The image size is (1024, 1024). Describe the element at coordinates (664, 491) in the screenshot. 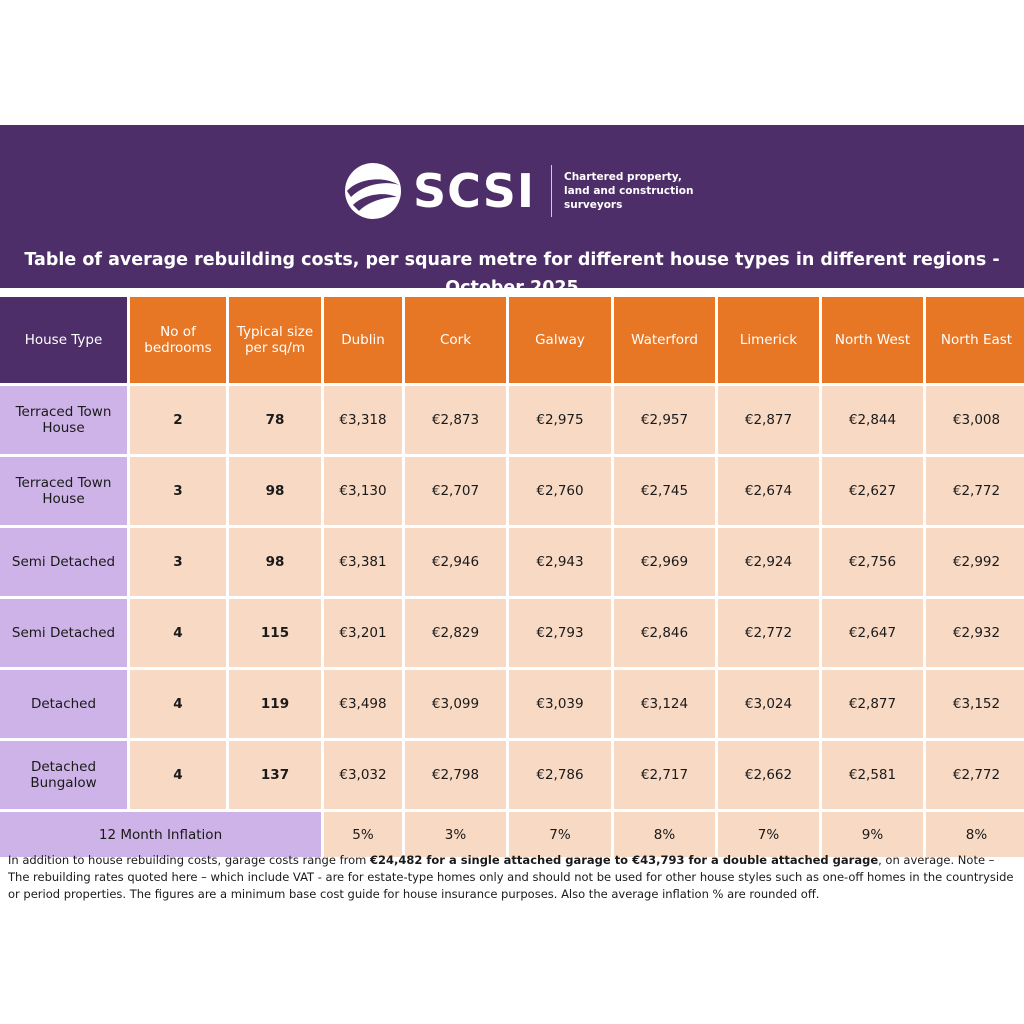

I see `cost-cell: €2,745` at that location.